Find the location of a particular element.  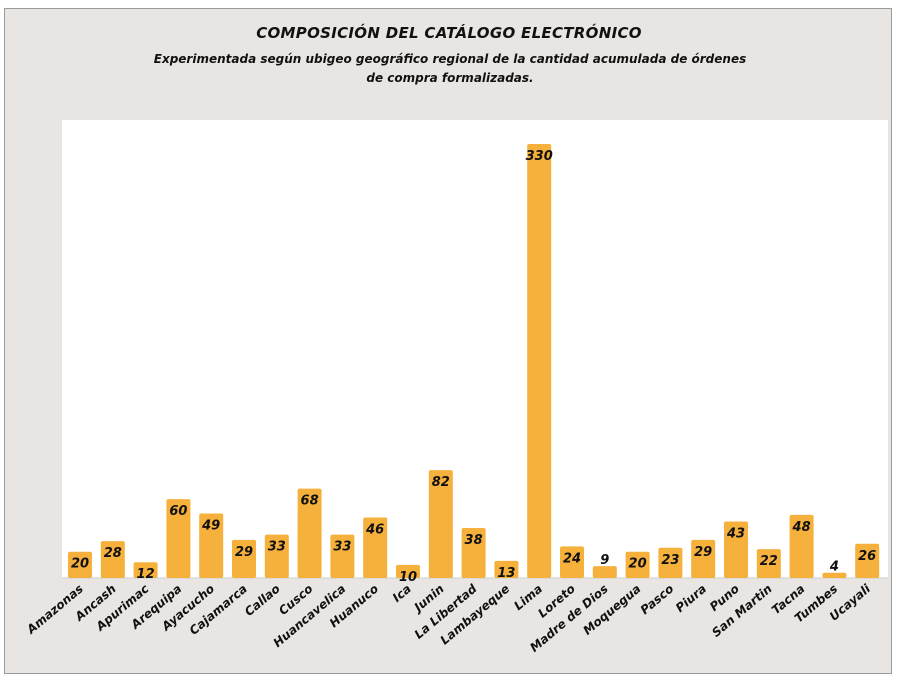

bar-moquegua is located at coordinates (637, 564).